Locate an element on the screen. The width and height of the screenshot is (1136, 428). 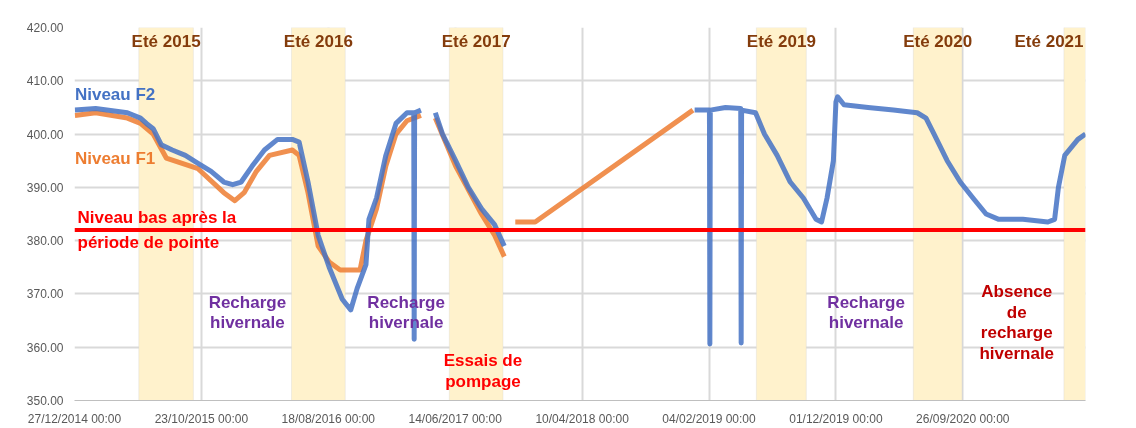
band-label: Eté 2016 is located at coordinates (318, 41).